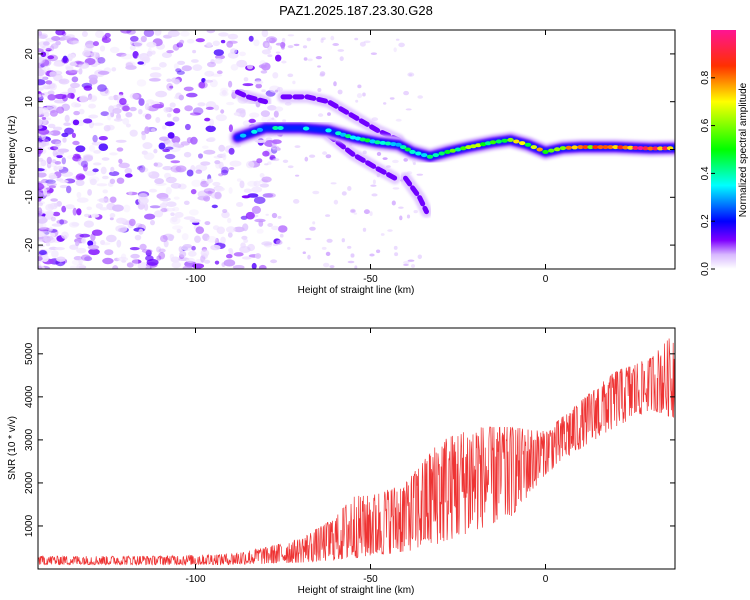  What do you see at coordinates (29, 102) in the screenshot?
I see `y-tick-label: 10` at bounding box center [29, 102].